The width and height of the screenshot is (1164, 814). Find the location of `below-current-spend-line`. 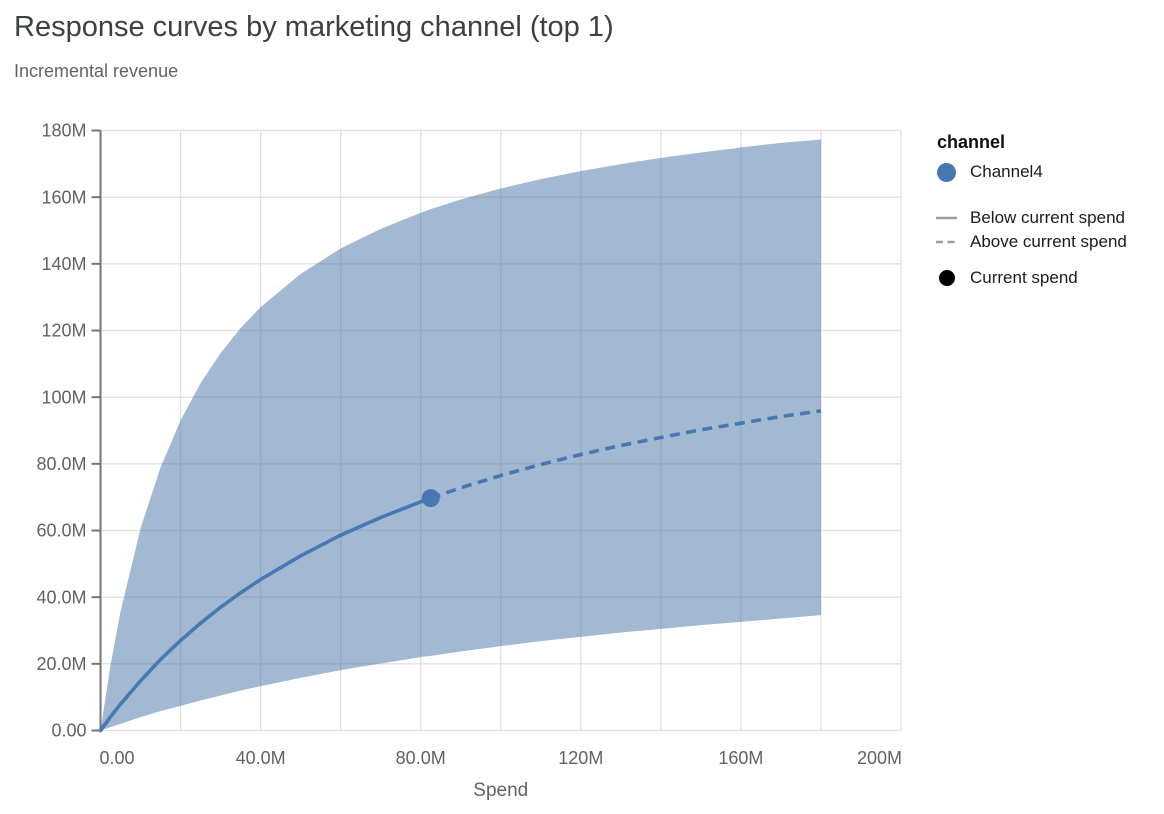

below-current-spend-line is located at coordinates (265, 614).